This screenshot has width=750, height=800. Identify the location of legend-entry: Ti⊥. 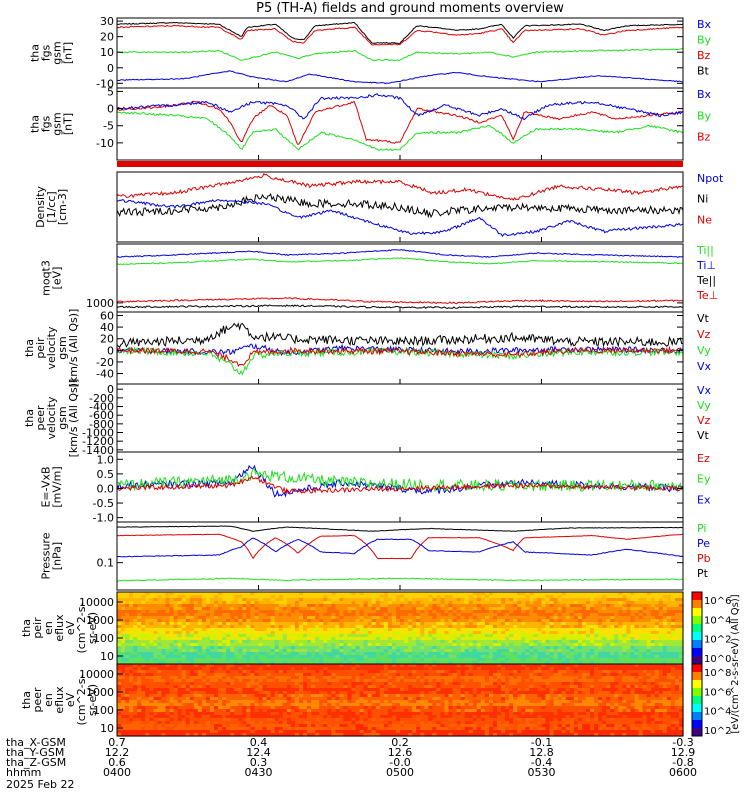
(706, 265).